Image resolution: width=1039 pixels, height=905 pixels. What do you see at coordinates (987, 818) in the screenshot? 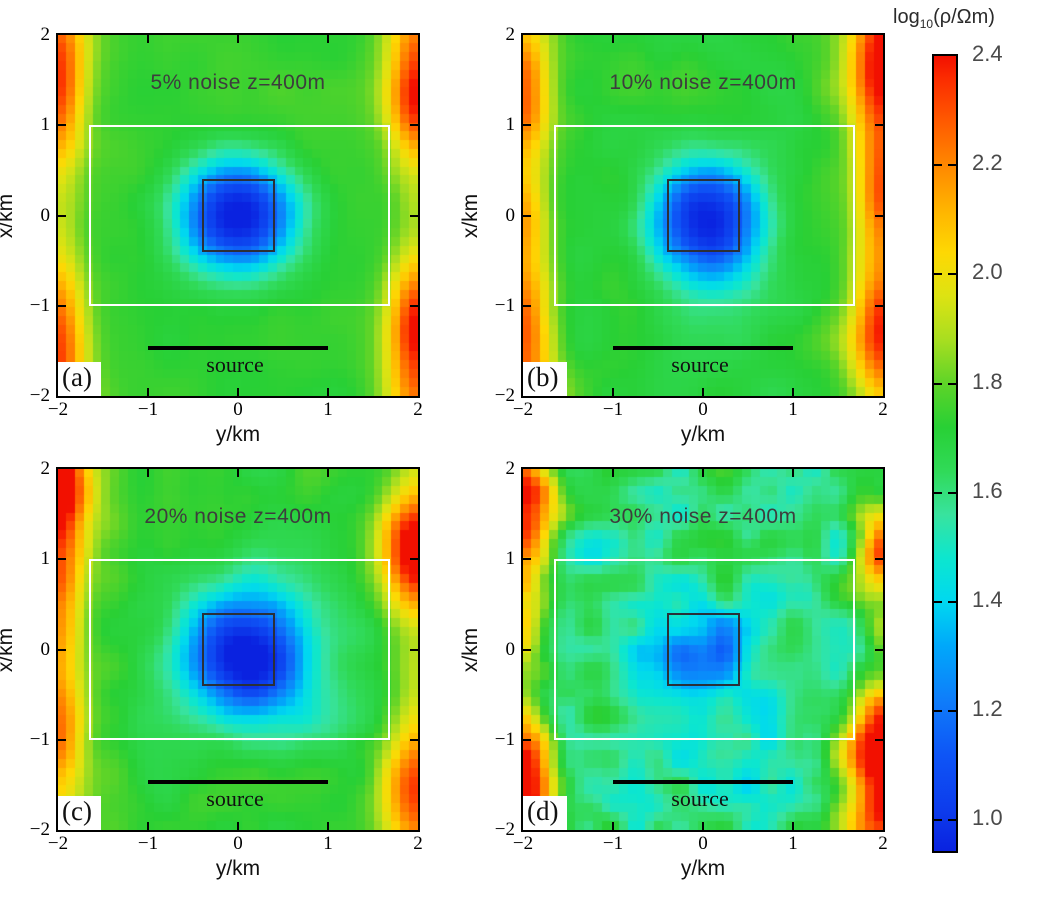
I see `colorbar-tick-label: 1.0` at bounding box center [987, 818].